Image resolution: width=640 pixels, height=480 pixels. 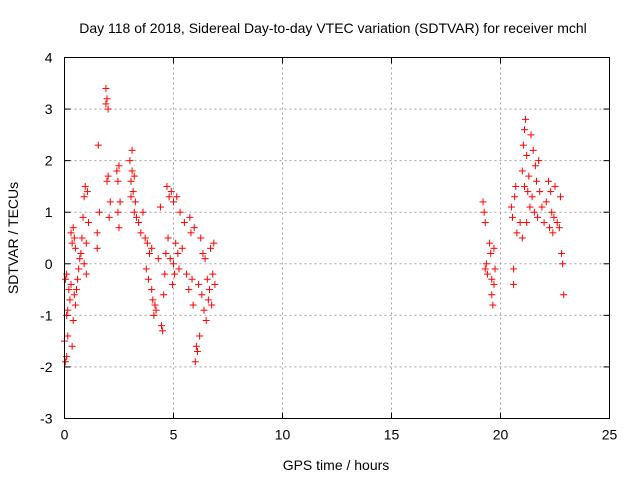 What do you see at coordinates (46, 367) in the screenshot?
I see `y-tick-label: -2` at bounding box center [46, 367].